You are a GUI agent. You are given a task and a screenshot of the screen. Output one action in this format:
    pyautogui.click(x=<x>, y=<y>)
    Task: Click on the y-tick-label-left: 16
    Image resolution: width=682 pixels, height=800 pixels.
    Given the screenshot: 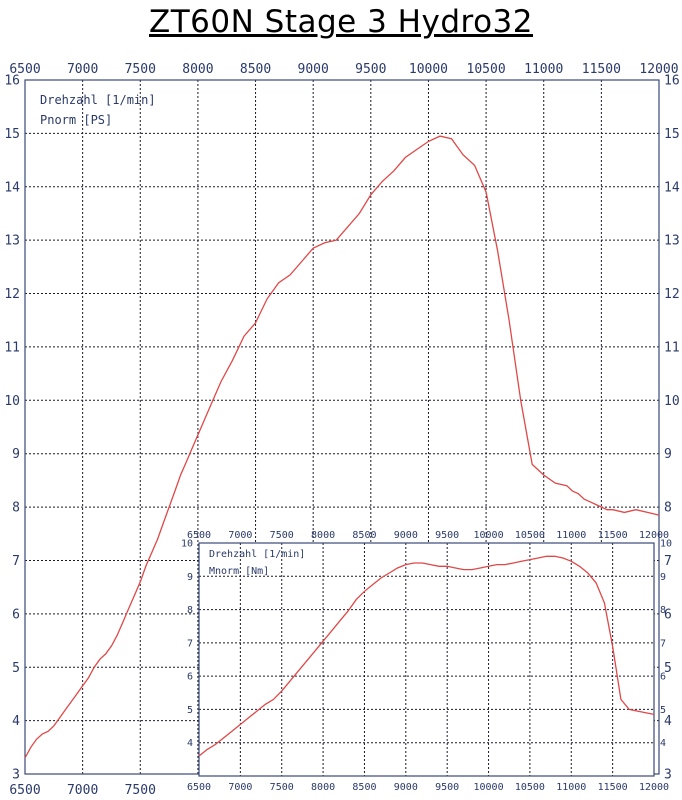 What is the action you would take?
    pyautogui.click(x=12, y=81)
    